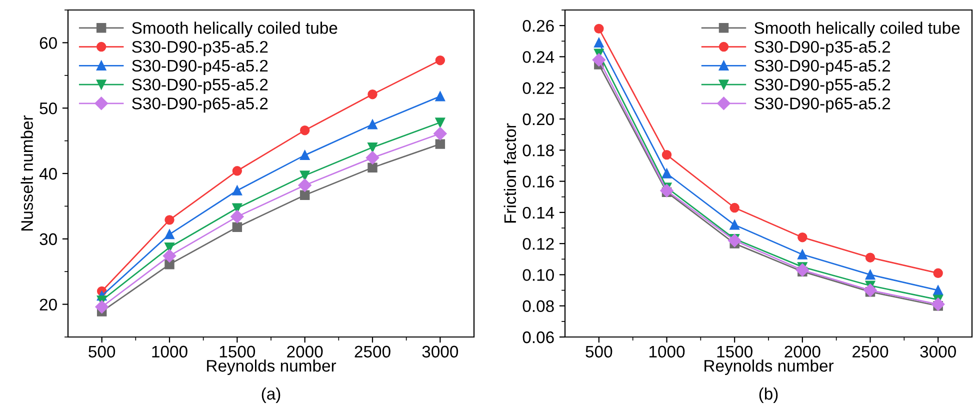 Image resolution: width=974 pixels, height=407 pixels. I want to click on y-axis-title: Nusselt number, so click(26, 172).